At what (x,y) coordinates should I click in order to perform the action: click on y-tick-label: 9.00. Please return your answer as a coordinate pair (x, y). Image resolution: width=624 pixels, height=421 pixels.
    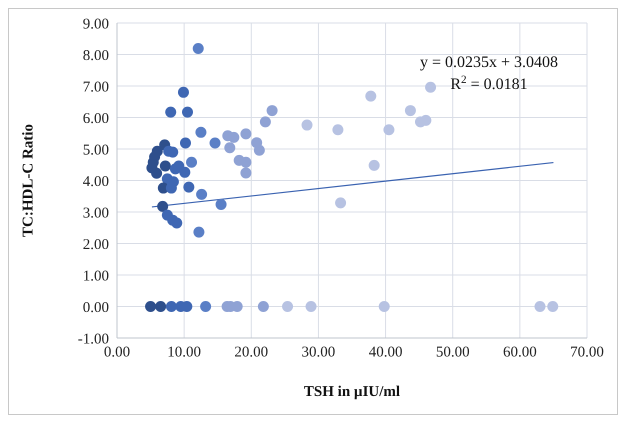
    Looking at the image, I should click on (95, 24).